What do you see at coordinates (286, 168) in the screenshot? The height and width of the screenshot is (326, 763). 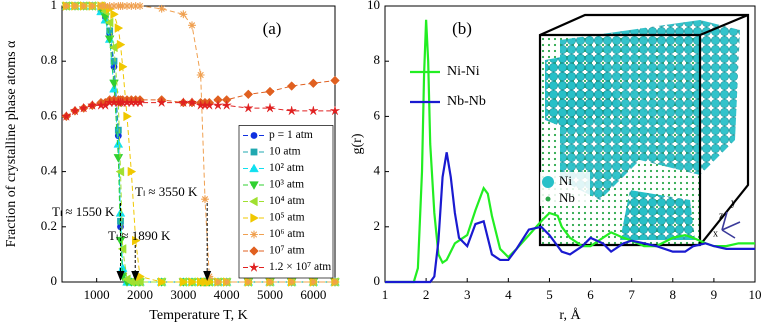 I see `legend-label: 10² atm` at bounding box center [286, 168].